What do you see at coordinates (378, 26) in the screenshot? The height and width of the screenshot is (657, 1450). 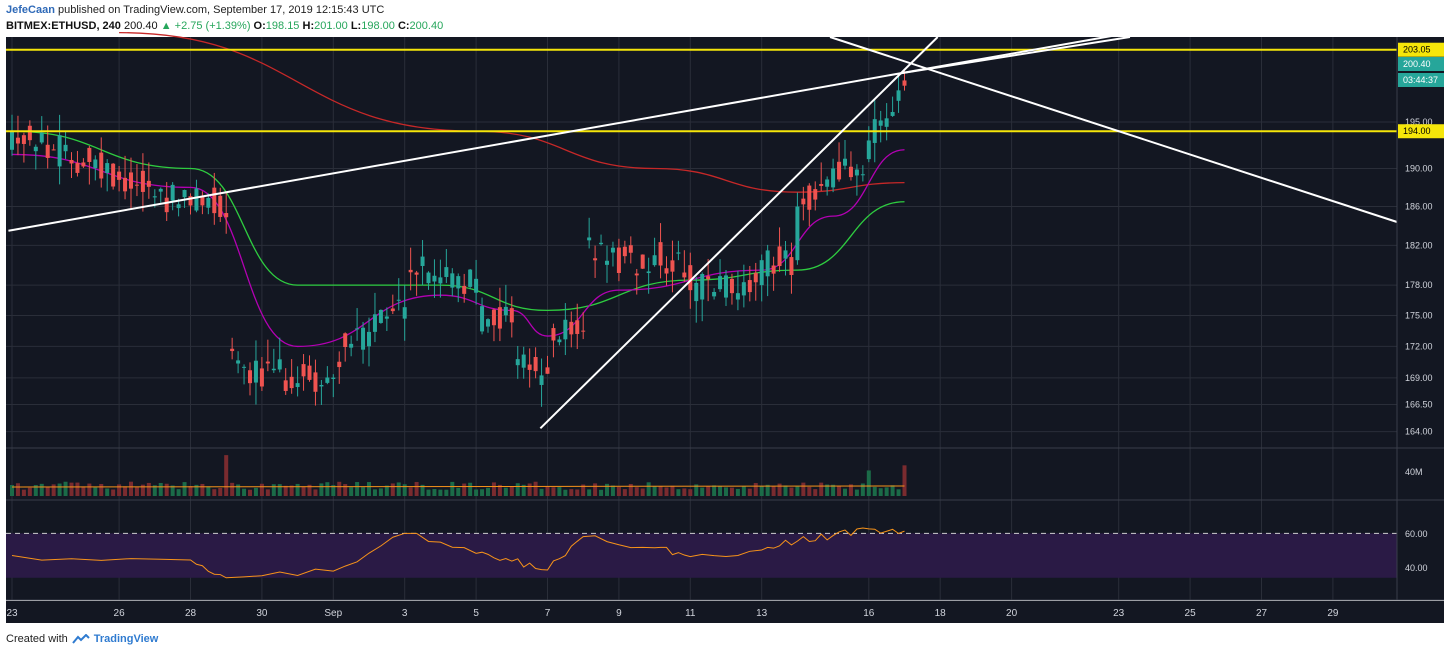 I see `low-value: 198.00` at bounding box center [378, 26].